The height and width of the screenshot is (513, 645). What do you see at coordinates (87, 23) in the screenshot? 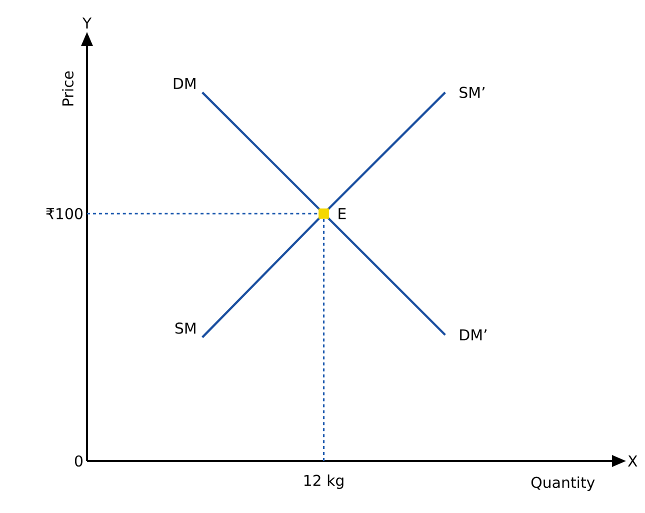
I see `text: Y` at bounding box center [87, 23].